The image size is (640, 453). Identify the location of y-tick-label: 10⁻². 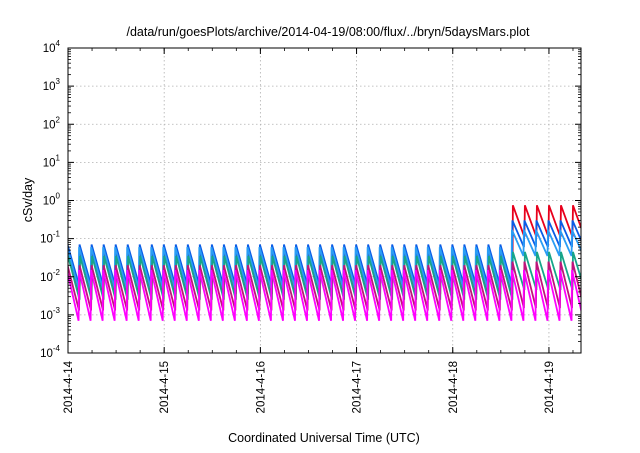
(50, 276).